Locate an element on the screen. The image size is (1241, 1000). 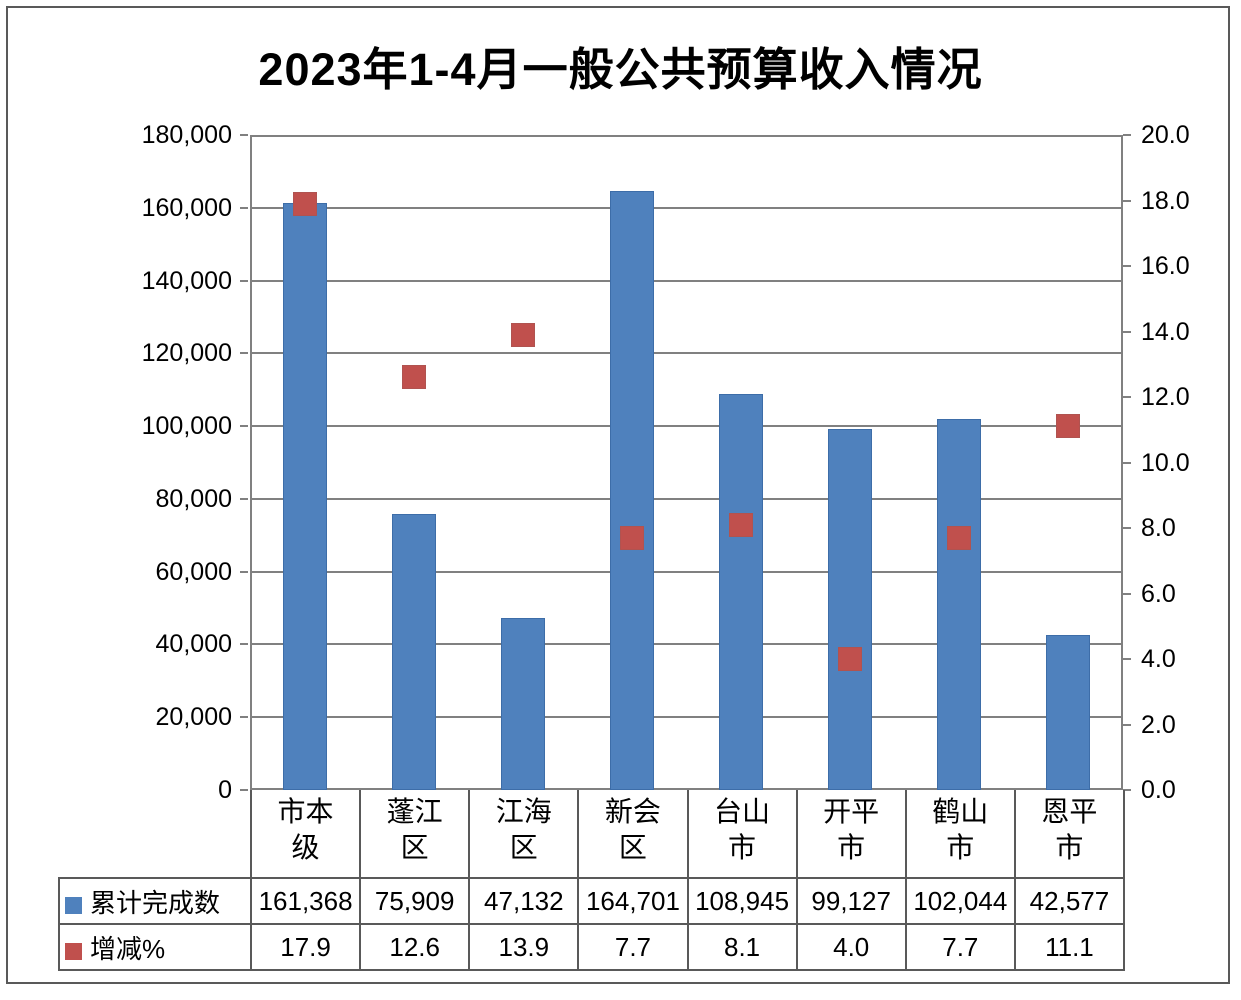
category-label-恩平市: 恩平 市 is located at coordinates (1069, 834).